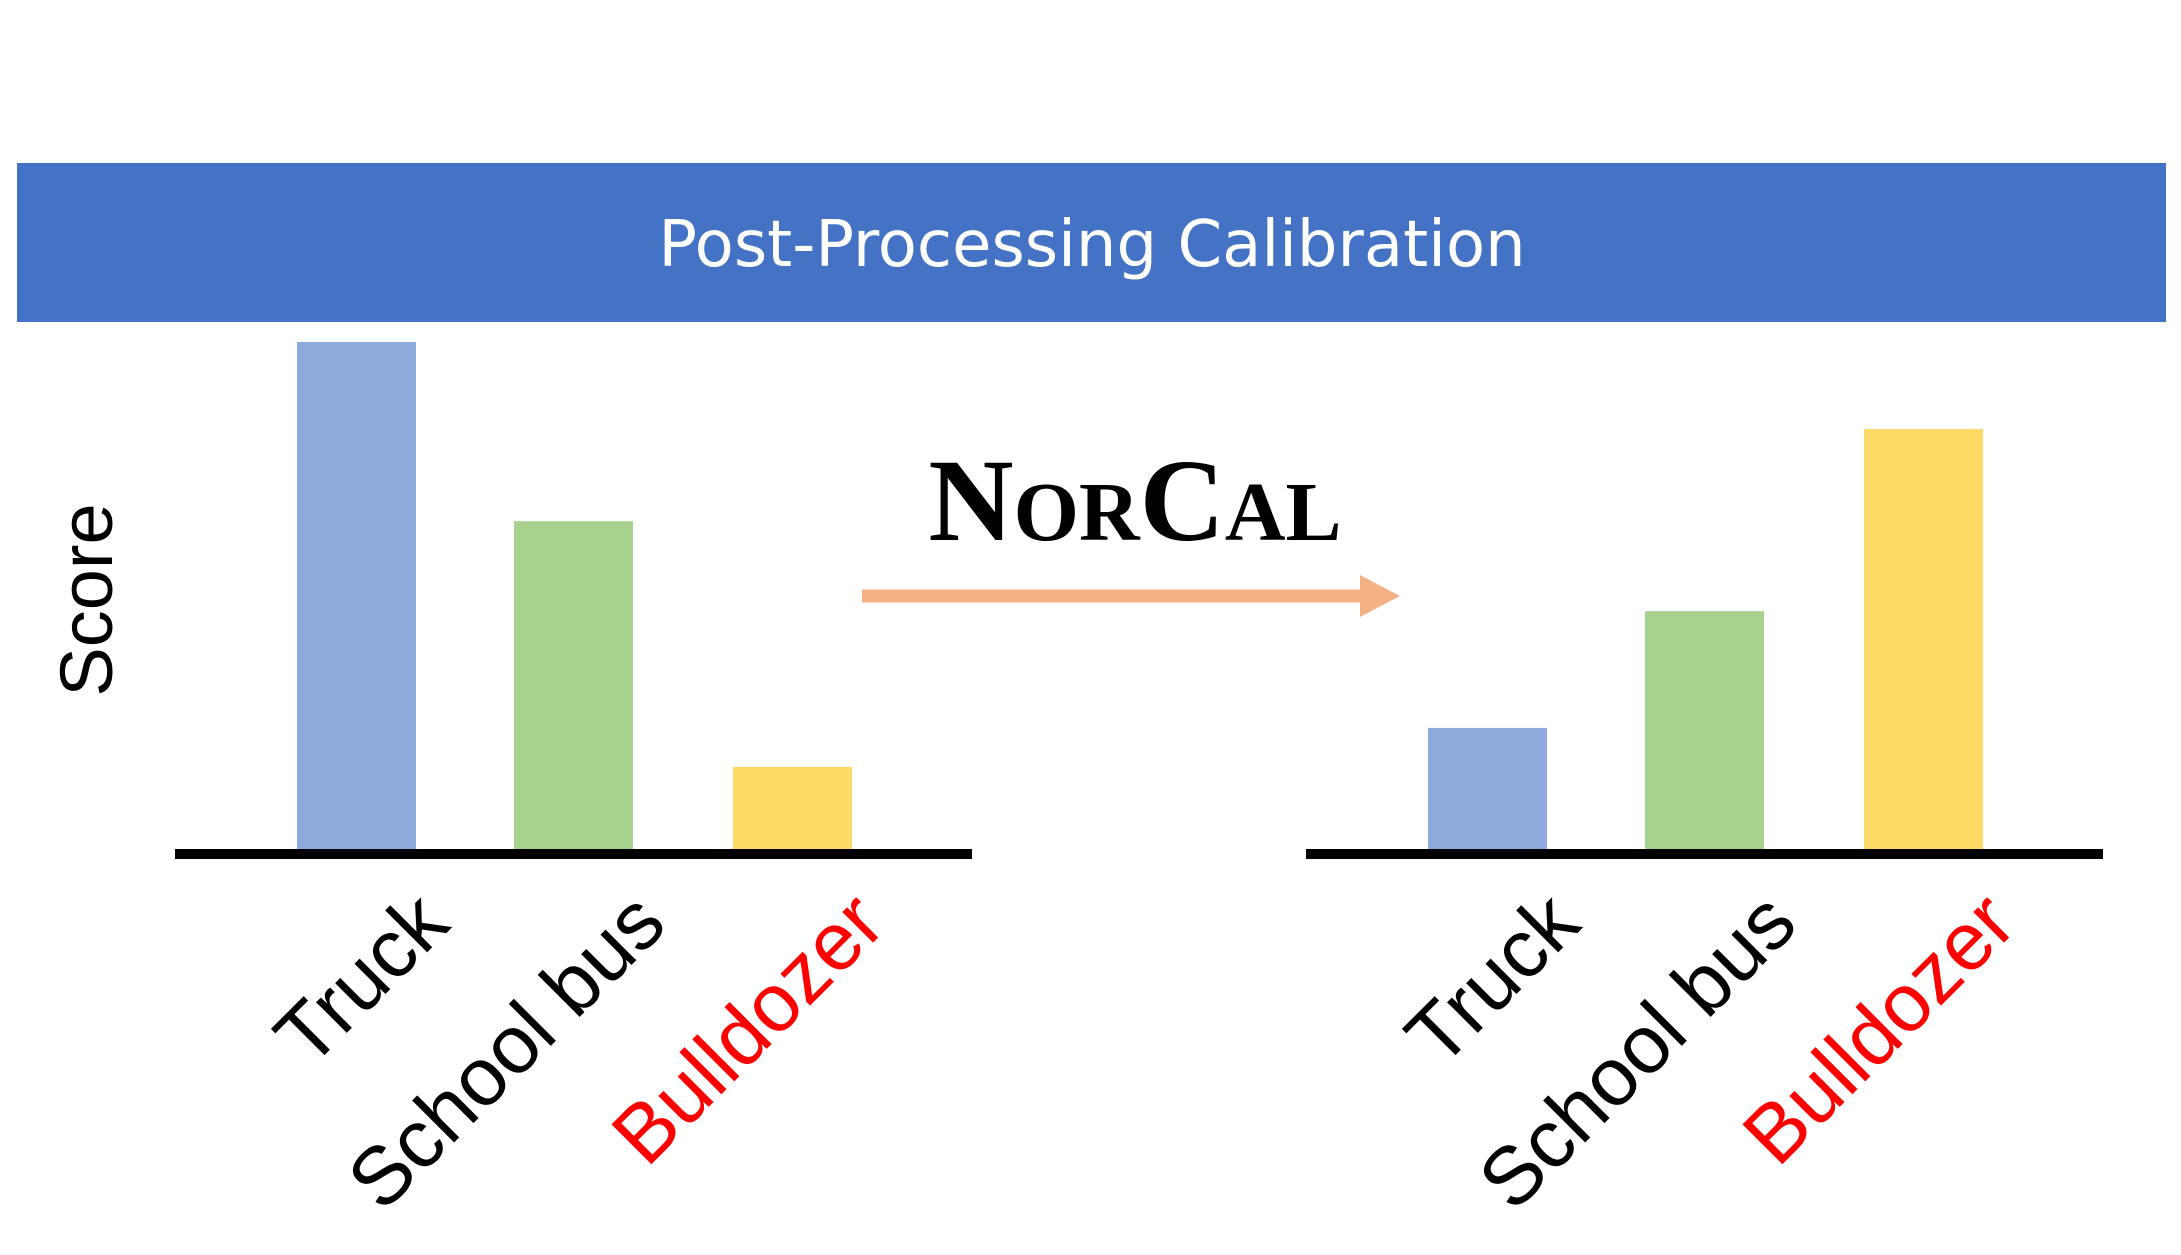 The image size is (2181, 1255). Describe the element at coordinates (1487, 790) in the screenshot. I see `bar-truck-after` at that location.